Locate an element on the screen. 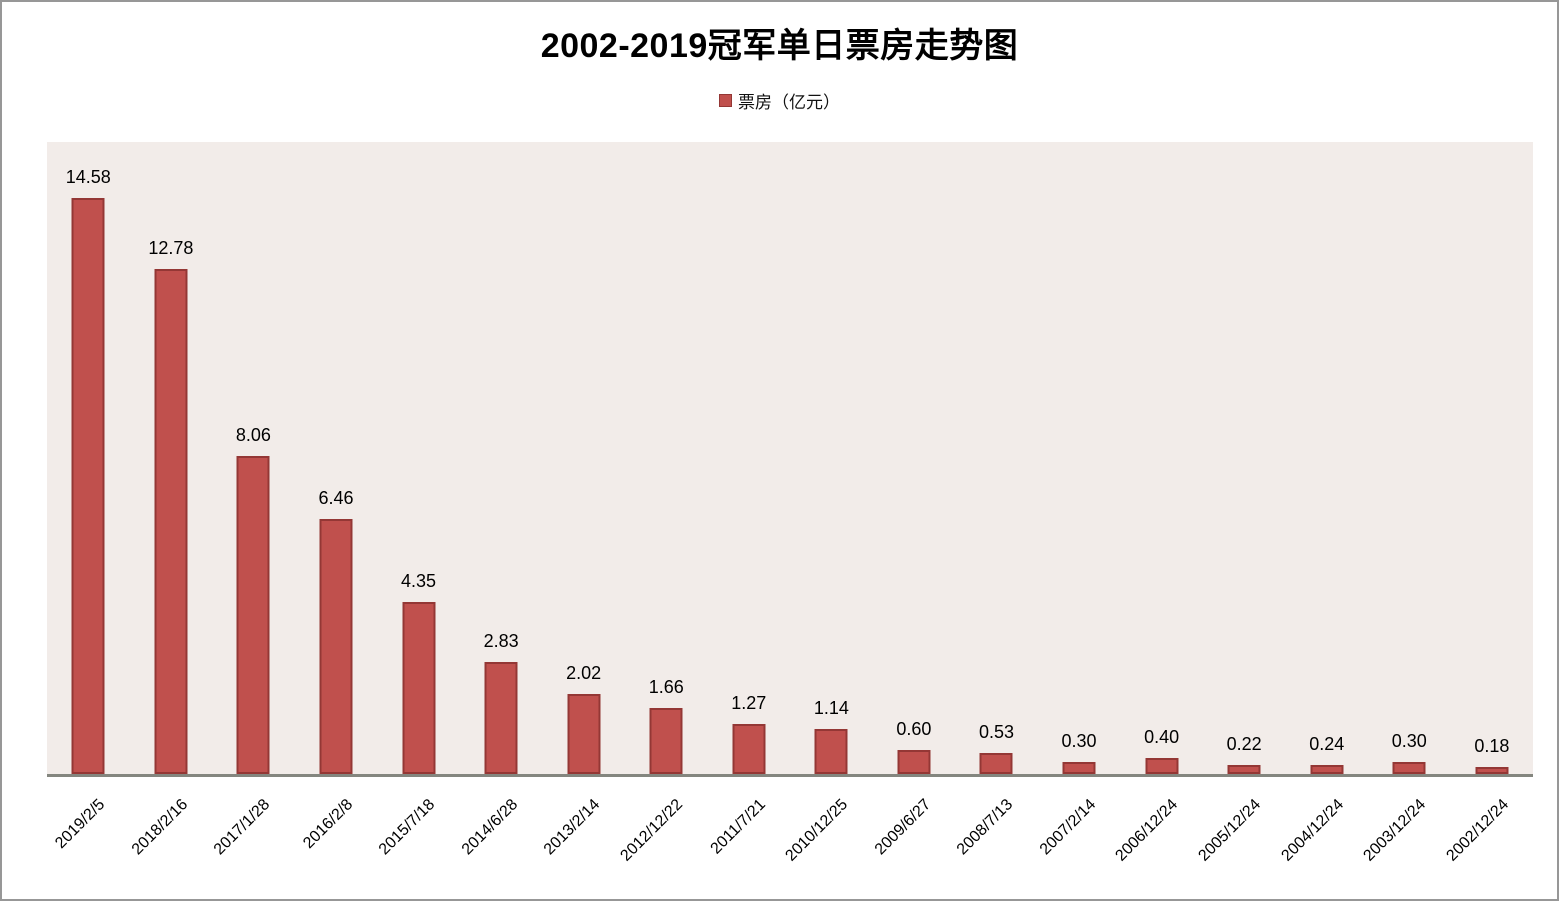 This screenshot has width=1559, height=901. chart-title: 2002-2019冠军单日票房走势图 is located at coordinates (779, 46).